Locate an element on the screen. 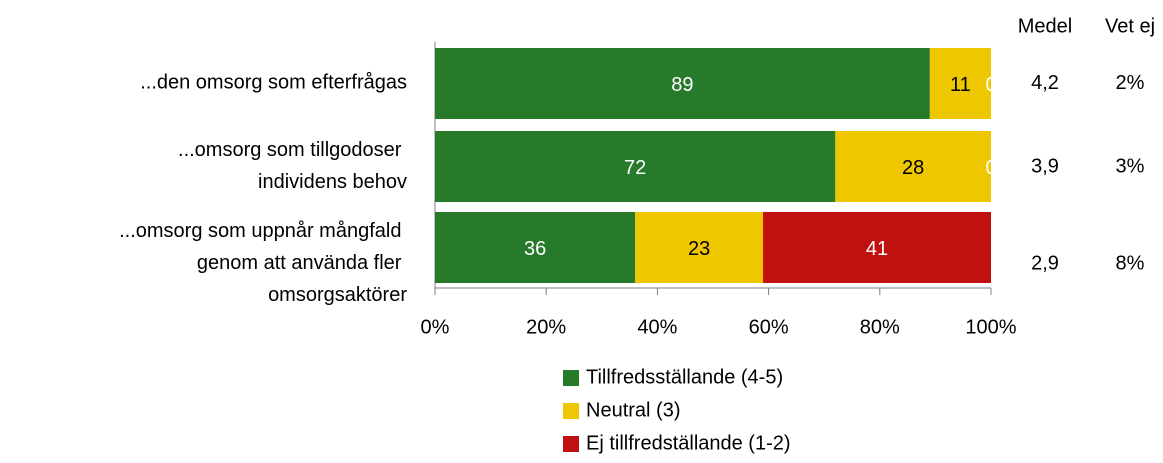  x-tick-label: 0% is located at coordinates (435, 327).